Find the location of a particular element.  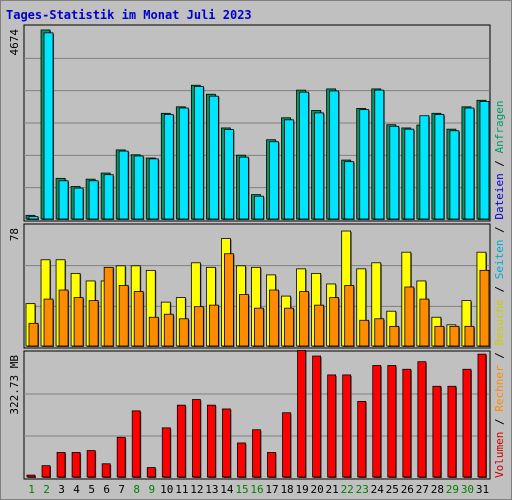

x-tick-label: 13 is located at coordinates (211, 489).